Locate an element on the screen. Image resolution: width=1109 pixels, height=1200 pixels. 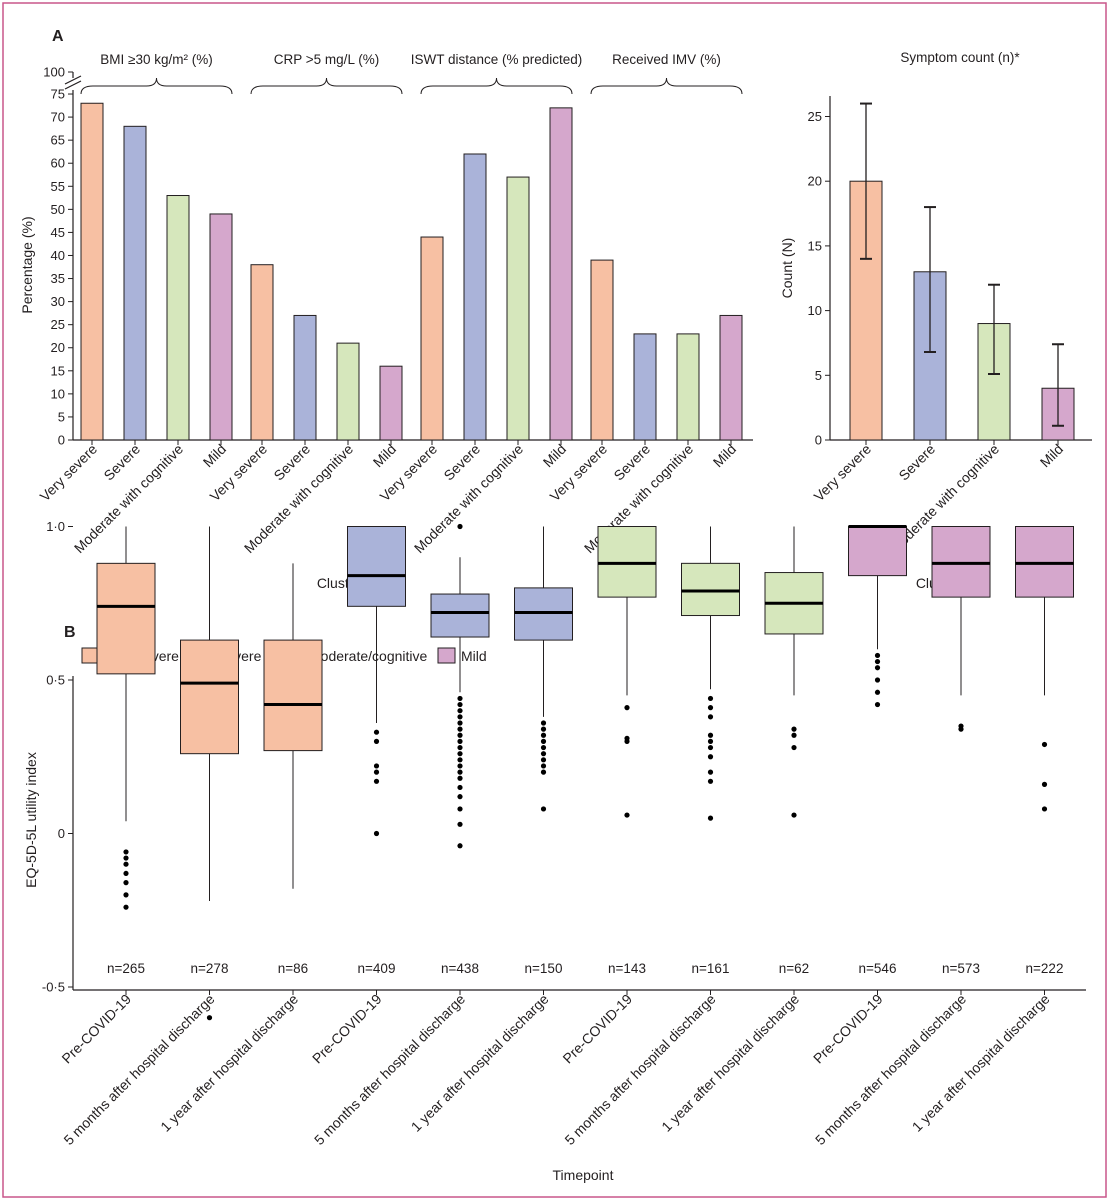
y-tick-label: 60 is located at coordinates (58, 163).